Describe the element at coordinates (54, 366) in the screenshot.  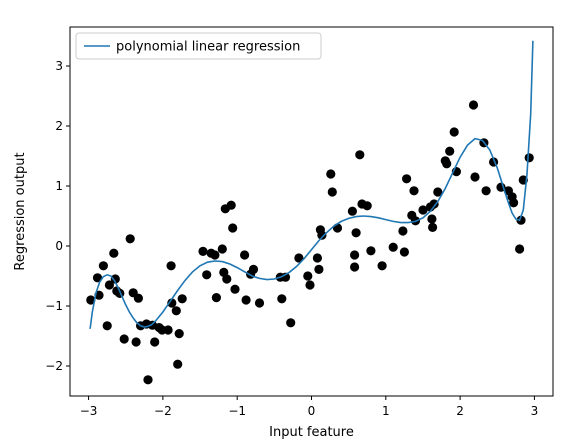
I see `y-tick-label: −2` at that location.